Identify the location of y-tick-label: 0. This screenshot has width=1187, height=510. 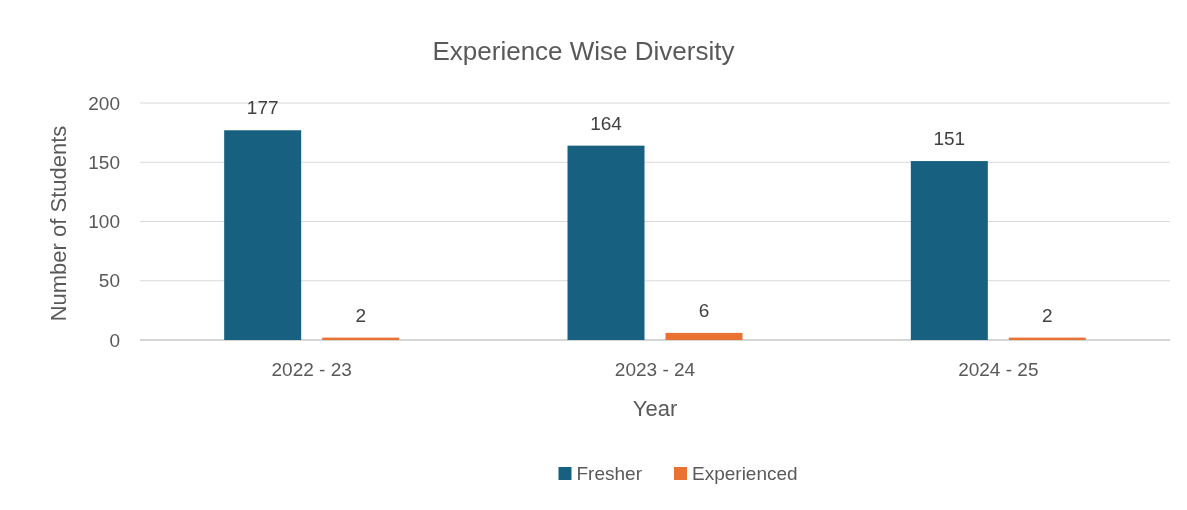
(114, 340).